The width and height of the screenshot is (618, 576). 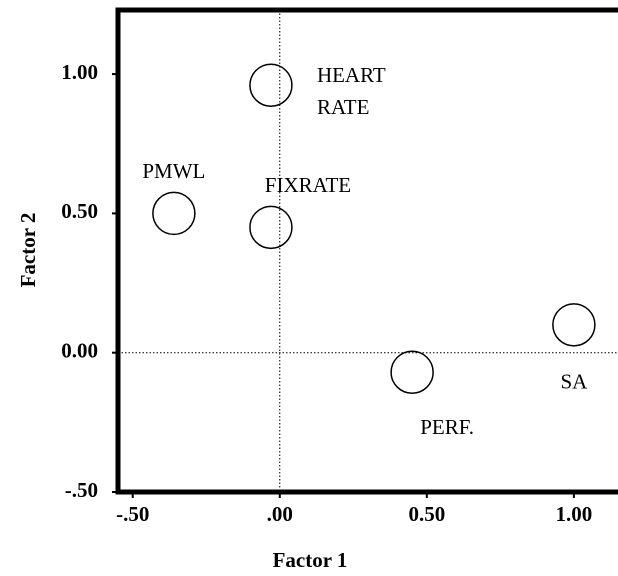 What do you see at coordinates (79, 72) in the screenshot?
I see `y-tick-label: 1.00` at bounding box center [79, 72].